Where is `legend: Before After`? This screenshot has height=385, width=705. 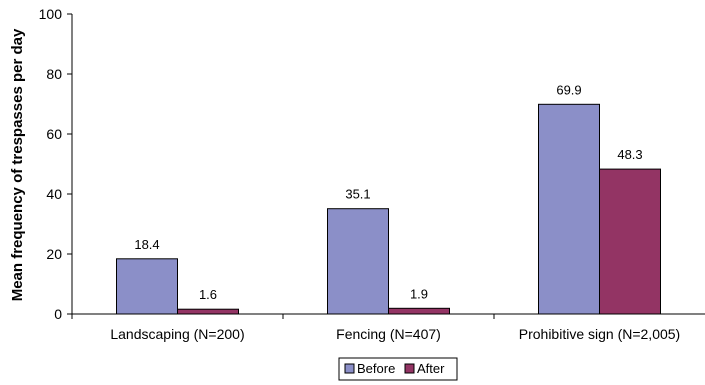
legend: Before After is located at coordinates (398, 369).